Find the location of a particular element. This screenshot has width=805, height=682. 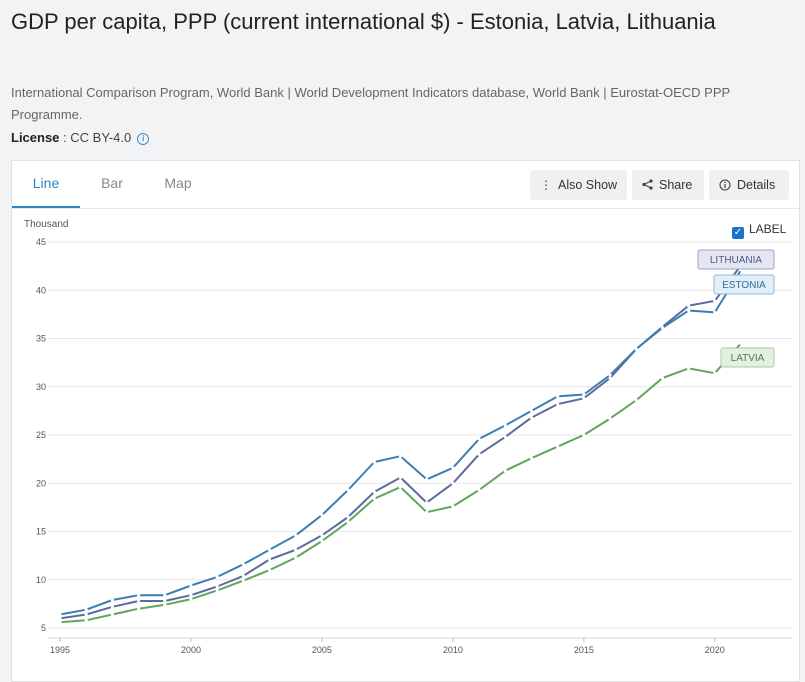

share-button: Share is located at coordinates (668, 185).